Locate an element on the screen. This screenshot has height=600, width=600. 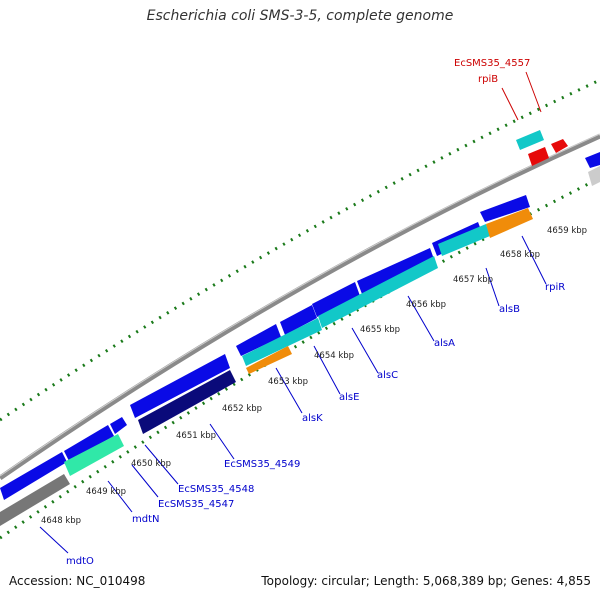
kbp-label: 4658 kbp is located at coordinates (520, 255).